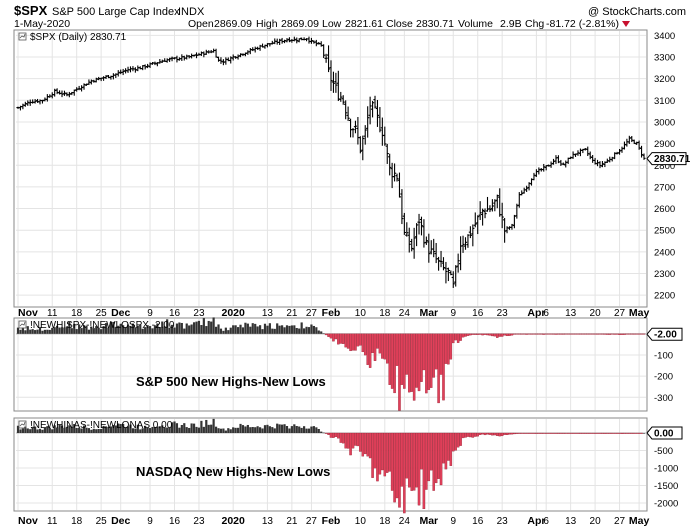  I want to click on chg-value: -81.72 (-2.81%), so click(582, 24).